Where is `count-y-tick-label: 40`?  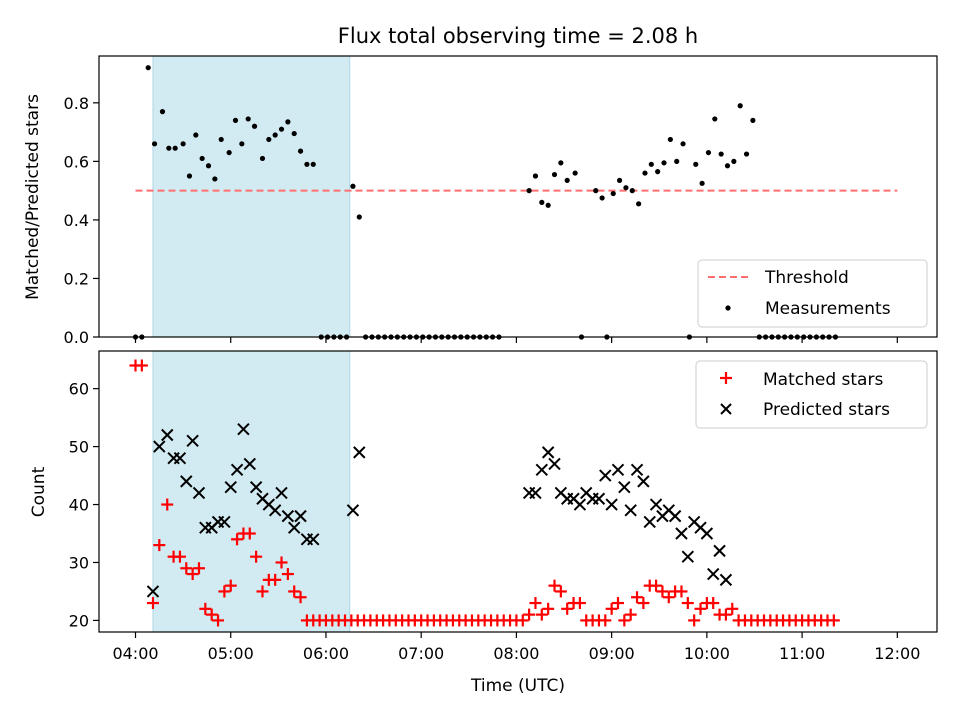
count-y-tick-label: 40 is located at coordinates (79, 505).